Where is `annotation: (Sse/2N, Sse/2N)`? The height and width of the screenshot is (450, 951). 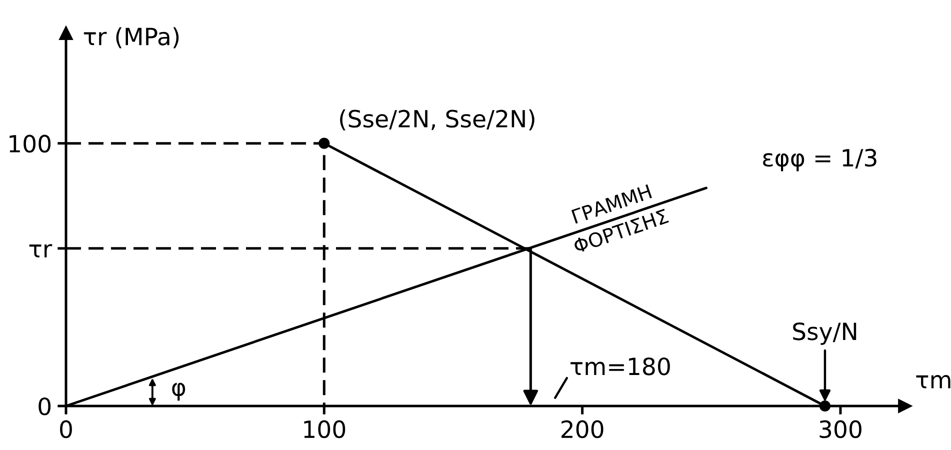
annotation: (Sse/2N, Sse/2N) is located at coordinates (437, 119).